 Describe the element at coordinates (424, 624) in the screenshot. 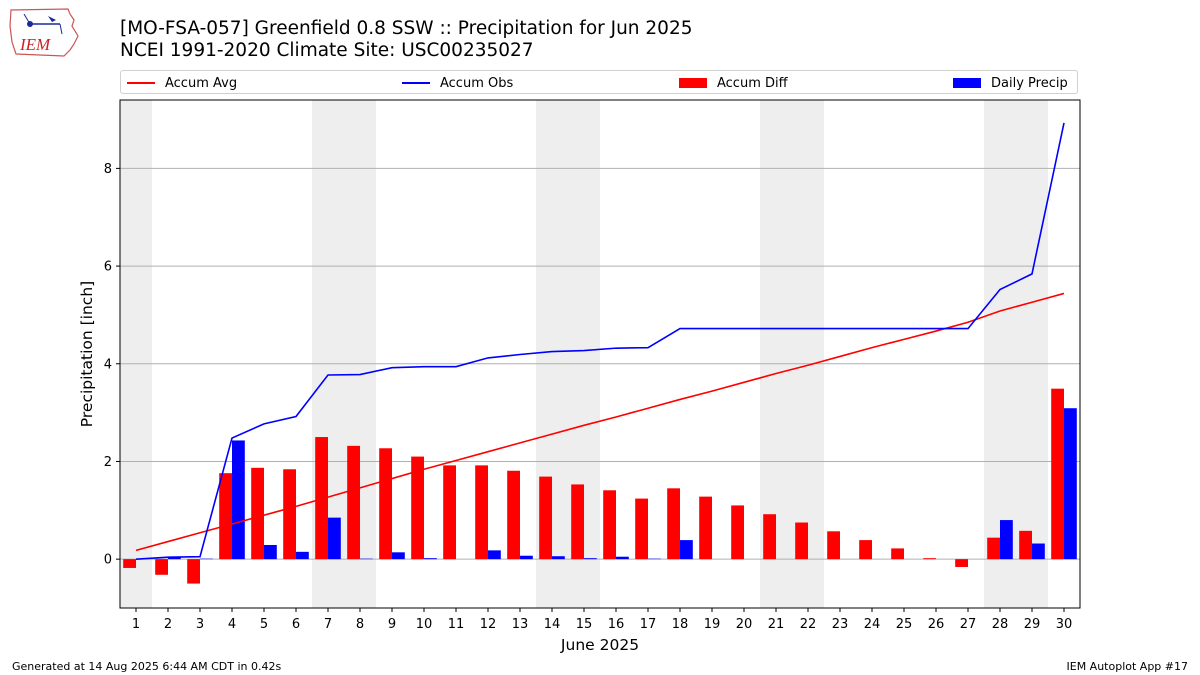

I see `x-tick-label: 10` at that location.